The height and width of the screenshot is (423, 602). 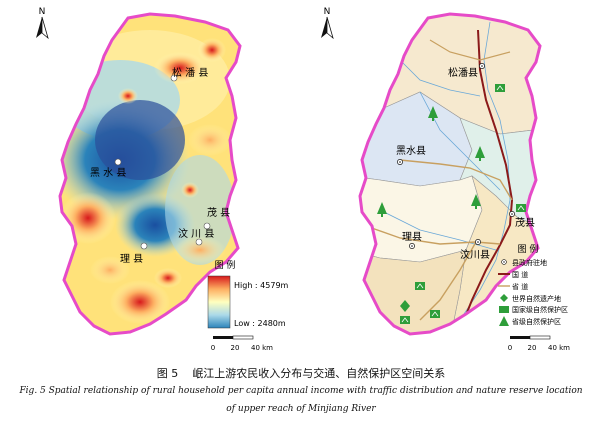 What do you see at coordinates (190, 72) in the screenshot?
I see `county-label-songpan: 松 潘 县` at bounding box center [190, 72].